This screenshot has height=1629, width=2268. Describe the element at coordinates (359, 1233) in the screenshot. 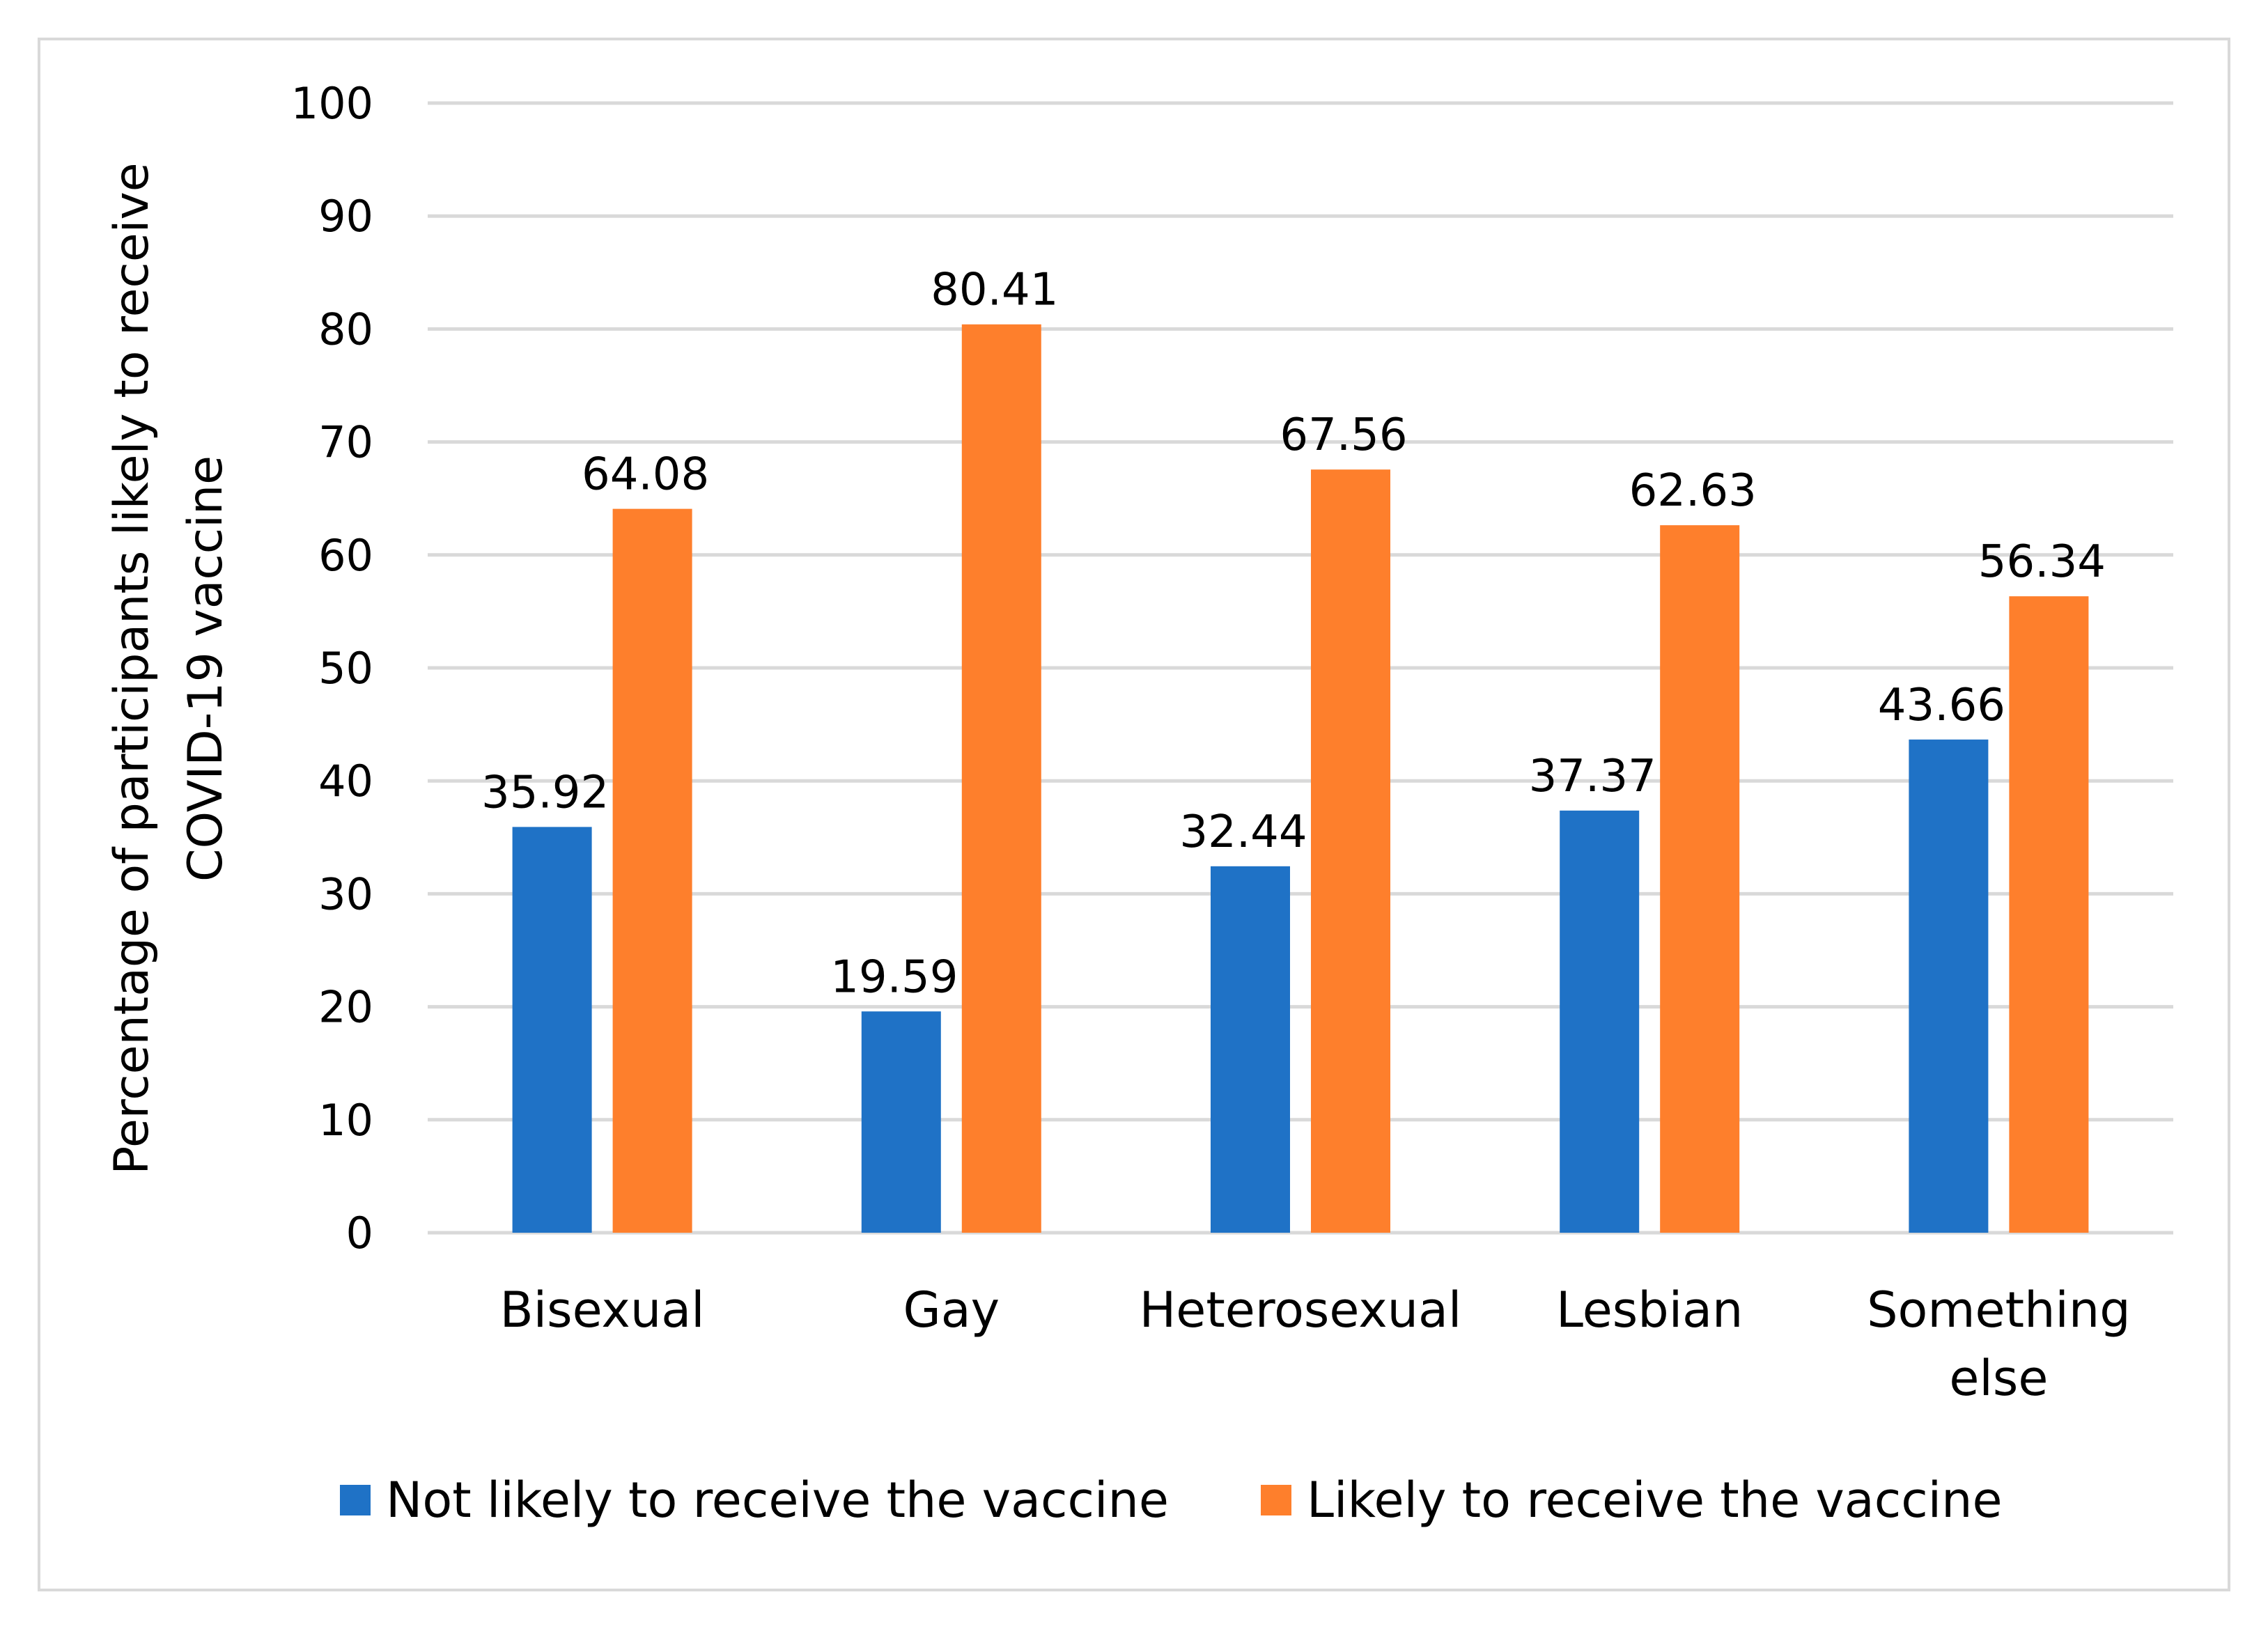

I see `y-tick-label: 0` at that location.